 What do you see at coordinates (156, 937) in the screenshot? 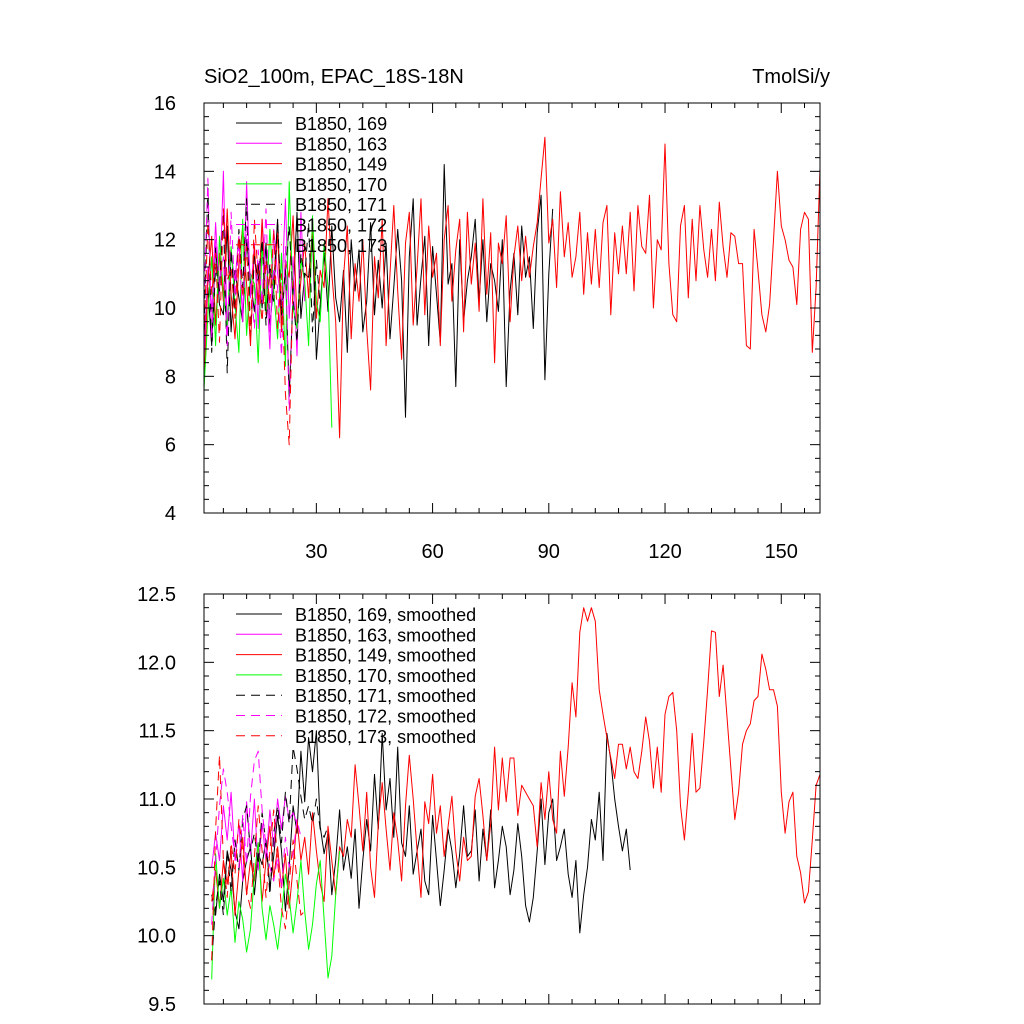
I see `y-tick-label: 10.0` at bounding box center [156, 937].